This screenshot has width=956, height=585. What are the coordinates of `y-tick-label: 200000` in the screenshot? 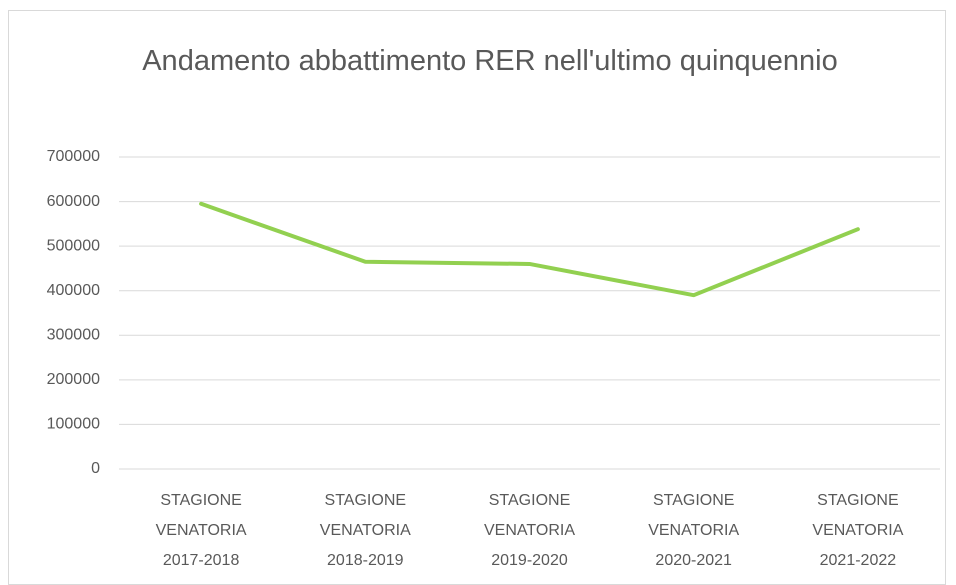 It's located at (73, 379).